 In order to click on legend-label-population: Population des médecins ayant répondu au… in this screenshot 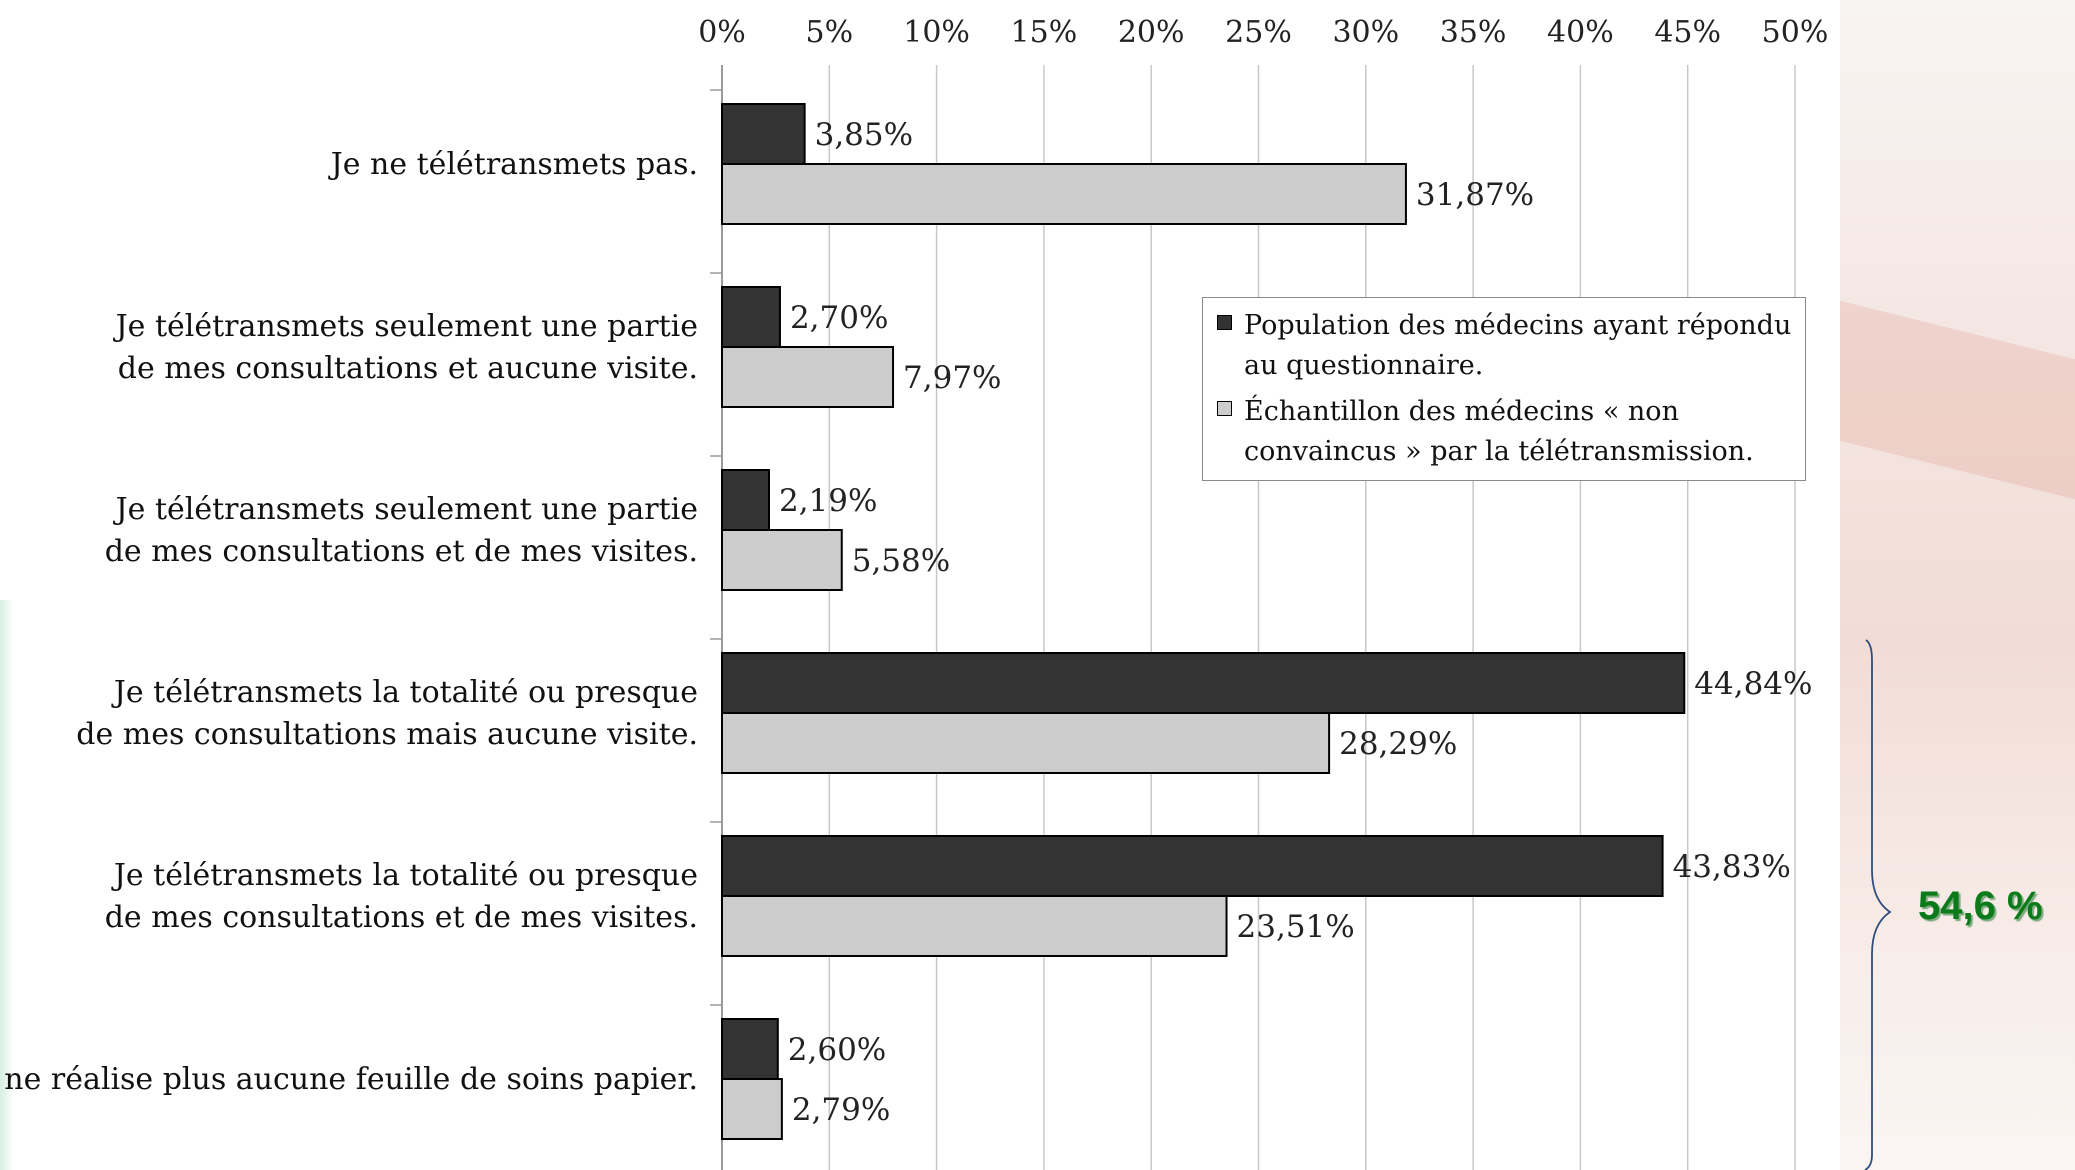, I will do `click(1518, 345)`.